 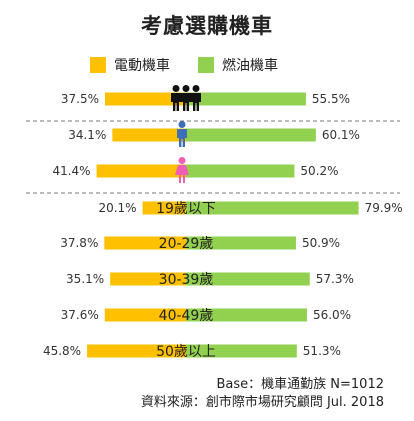 What do you see at coordinates (250, 66) in the screenshot?
I see `legend-label-fuel: 燃油機車` at bounding box center [250, 66].